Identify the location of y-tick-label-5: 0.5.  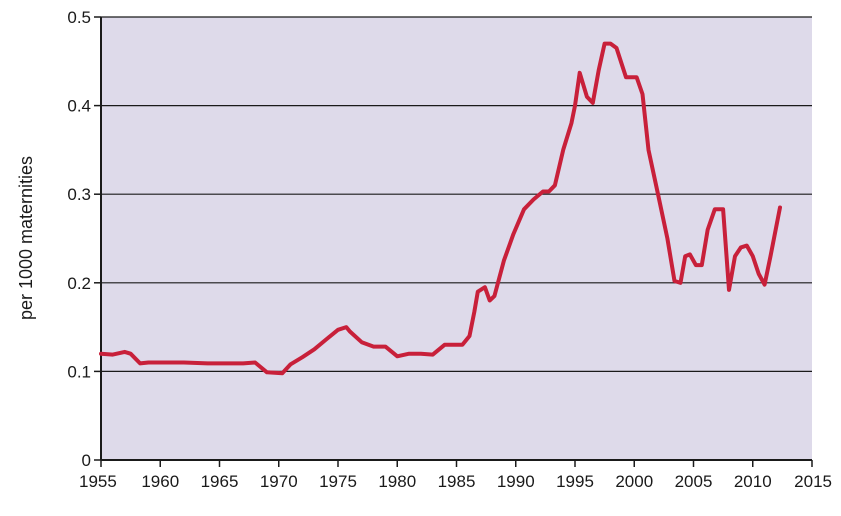
(79, 17).